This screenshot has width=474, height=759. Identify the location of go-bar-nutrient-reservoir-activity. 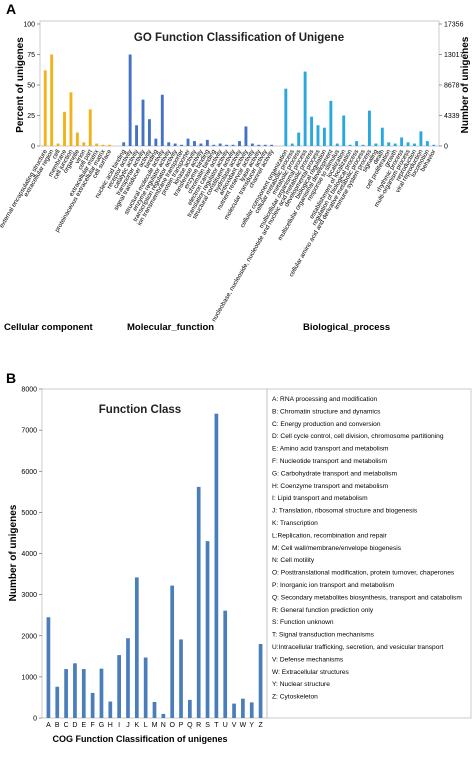
(252, 144).